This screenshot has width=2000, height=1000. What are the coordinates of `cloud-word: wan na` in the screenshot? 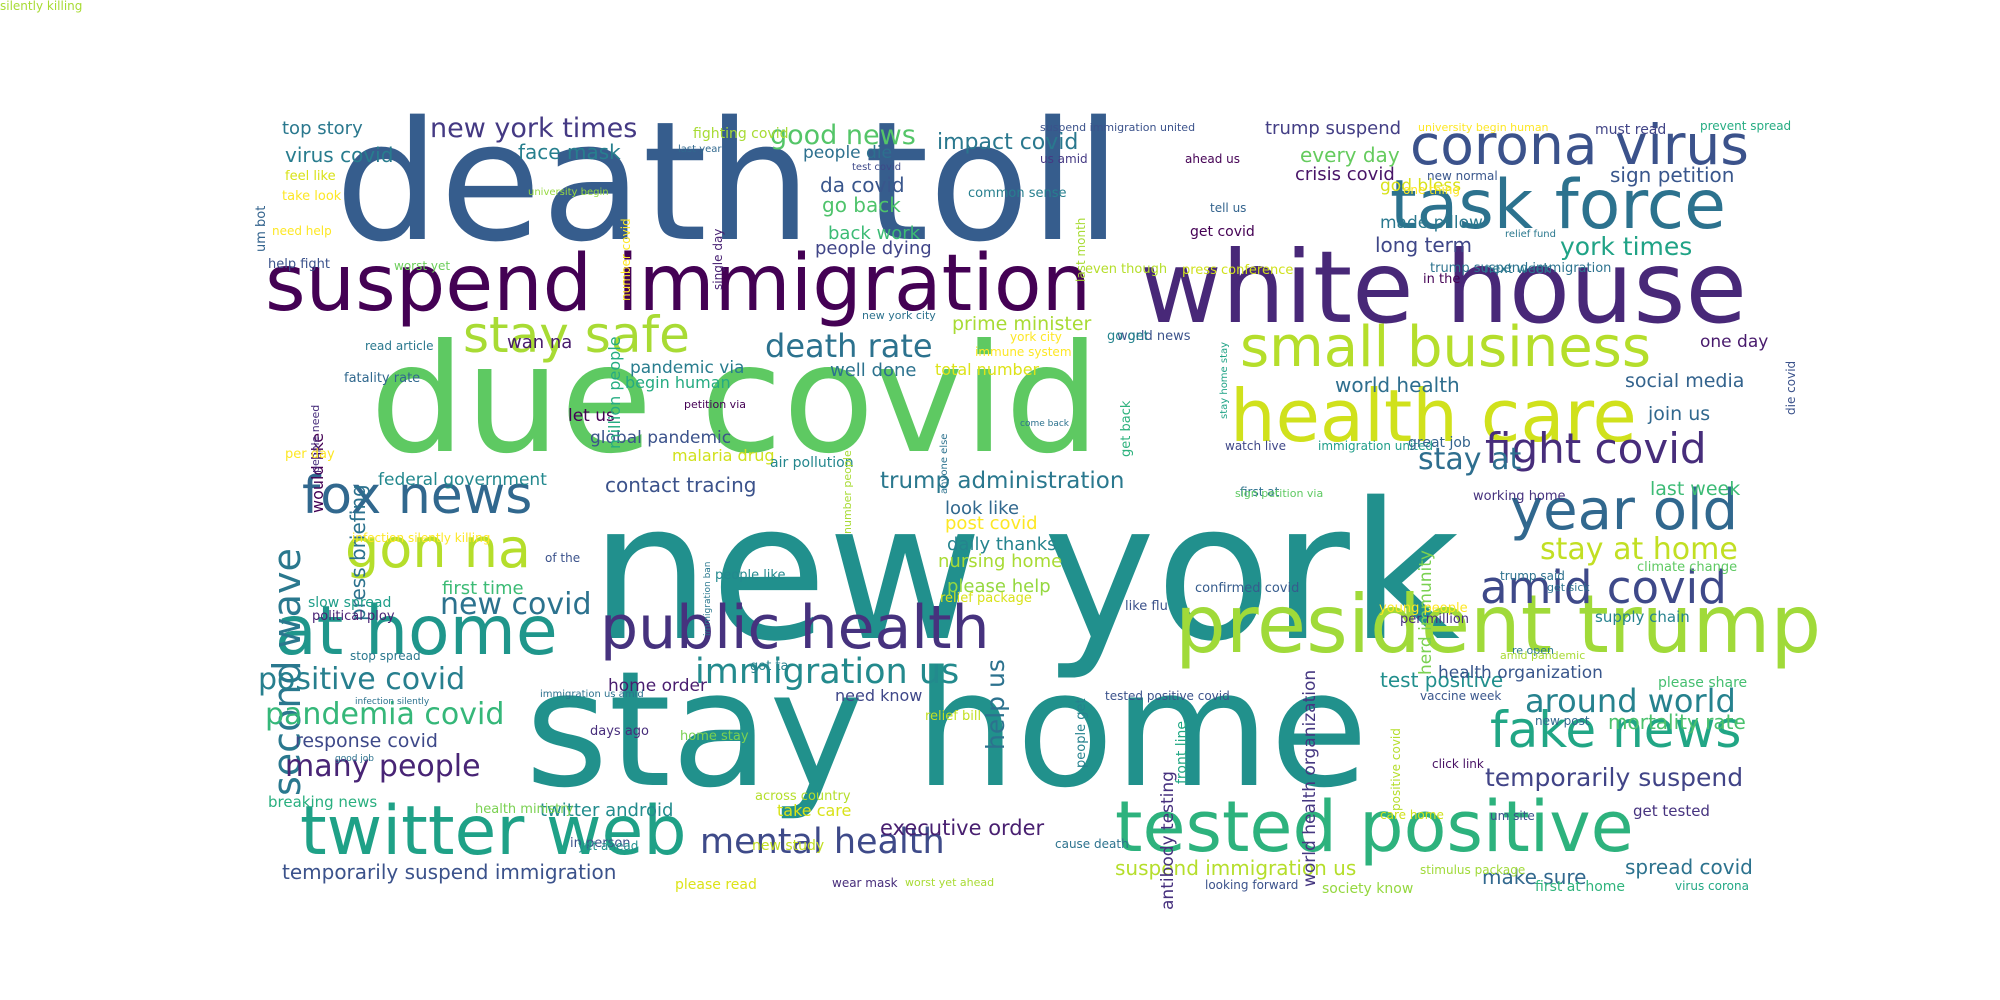 It's located at (540, 342).